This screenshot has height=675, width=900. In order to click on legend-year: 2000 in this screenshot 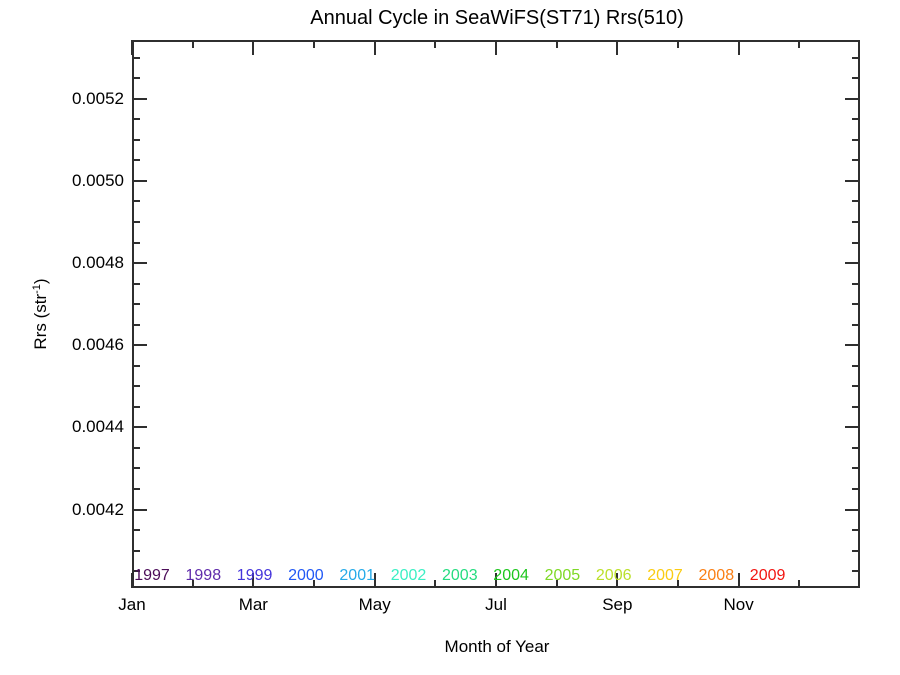, I will do `click(306, 575)`.